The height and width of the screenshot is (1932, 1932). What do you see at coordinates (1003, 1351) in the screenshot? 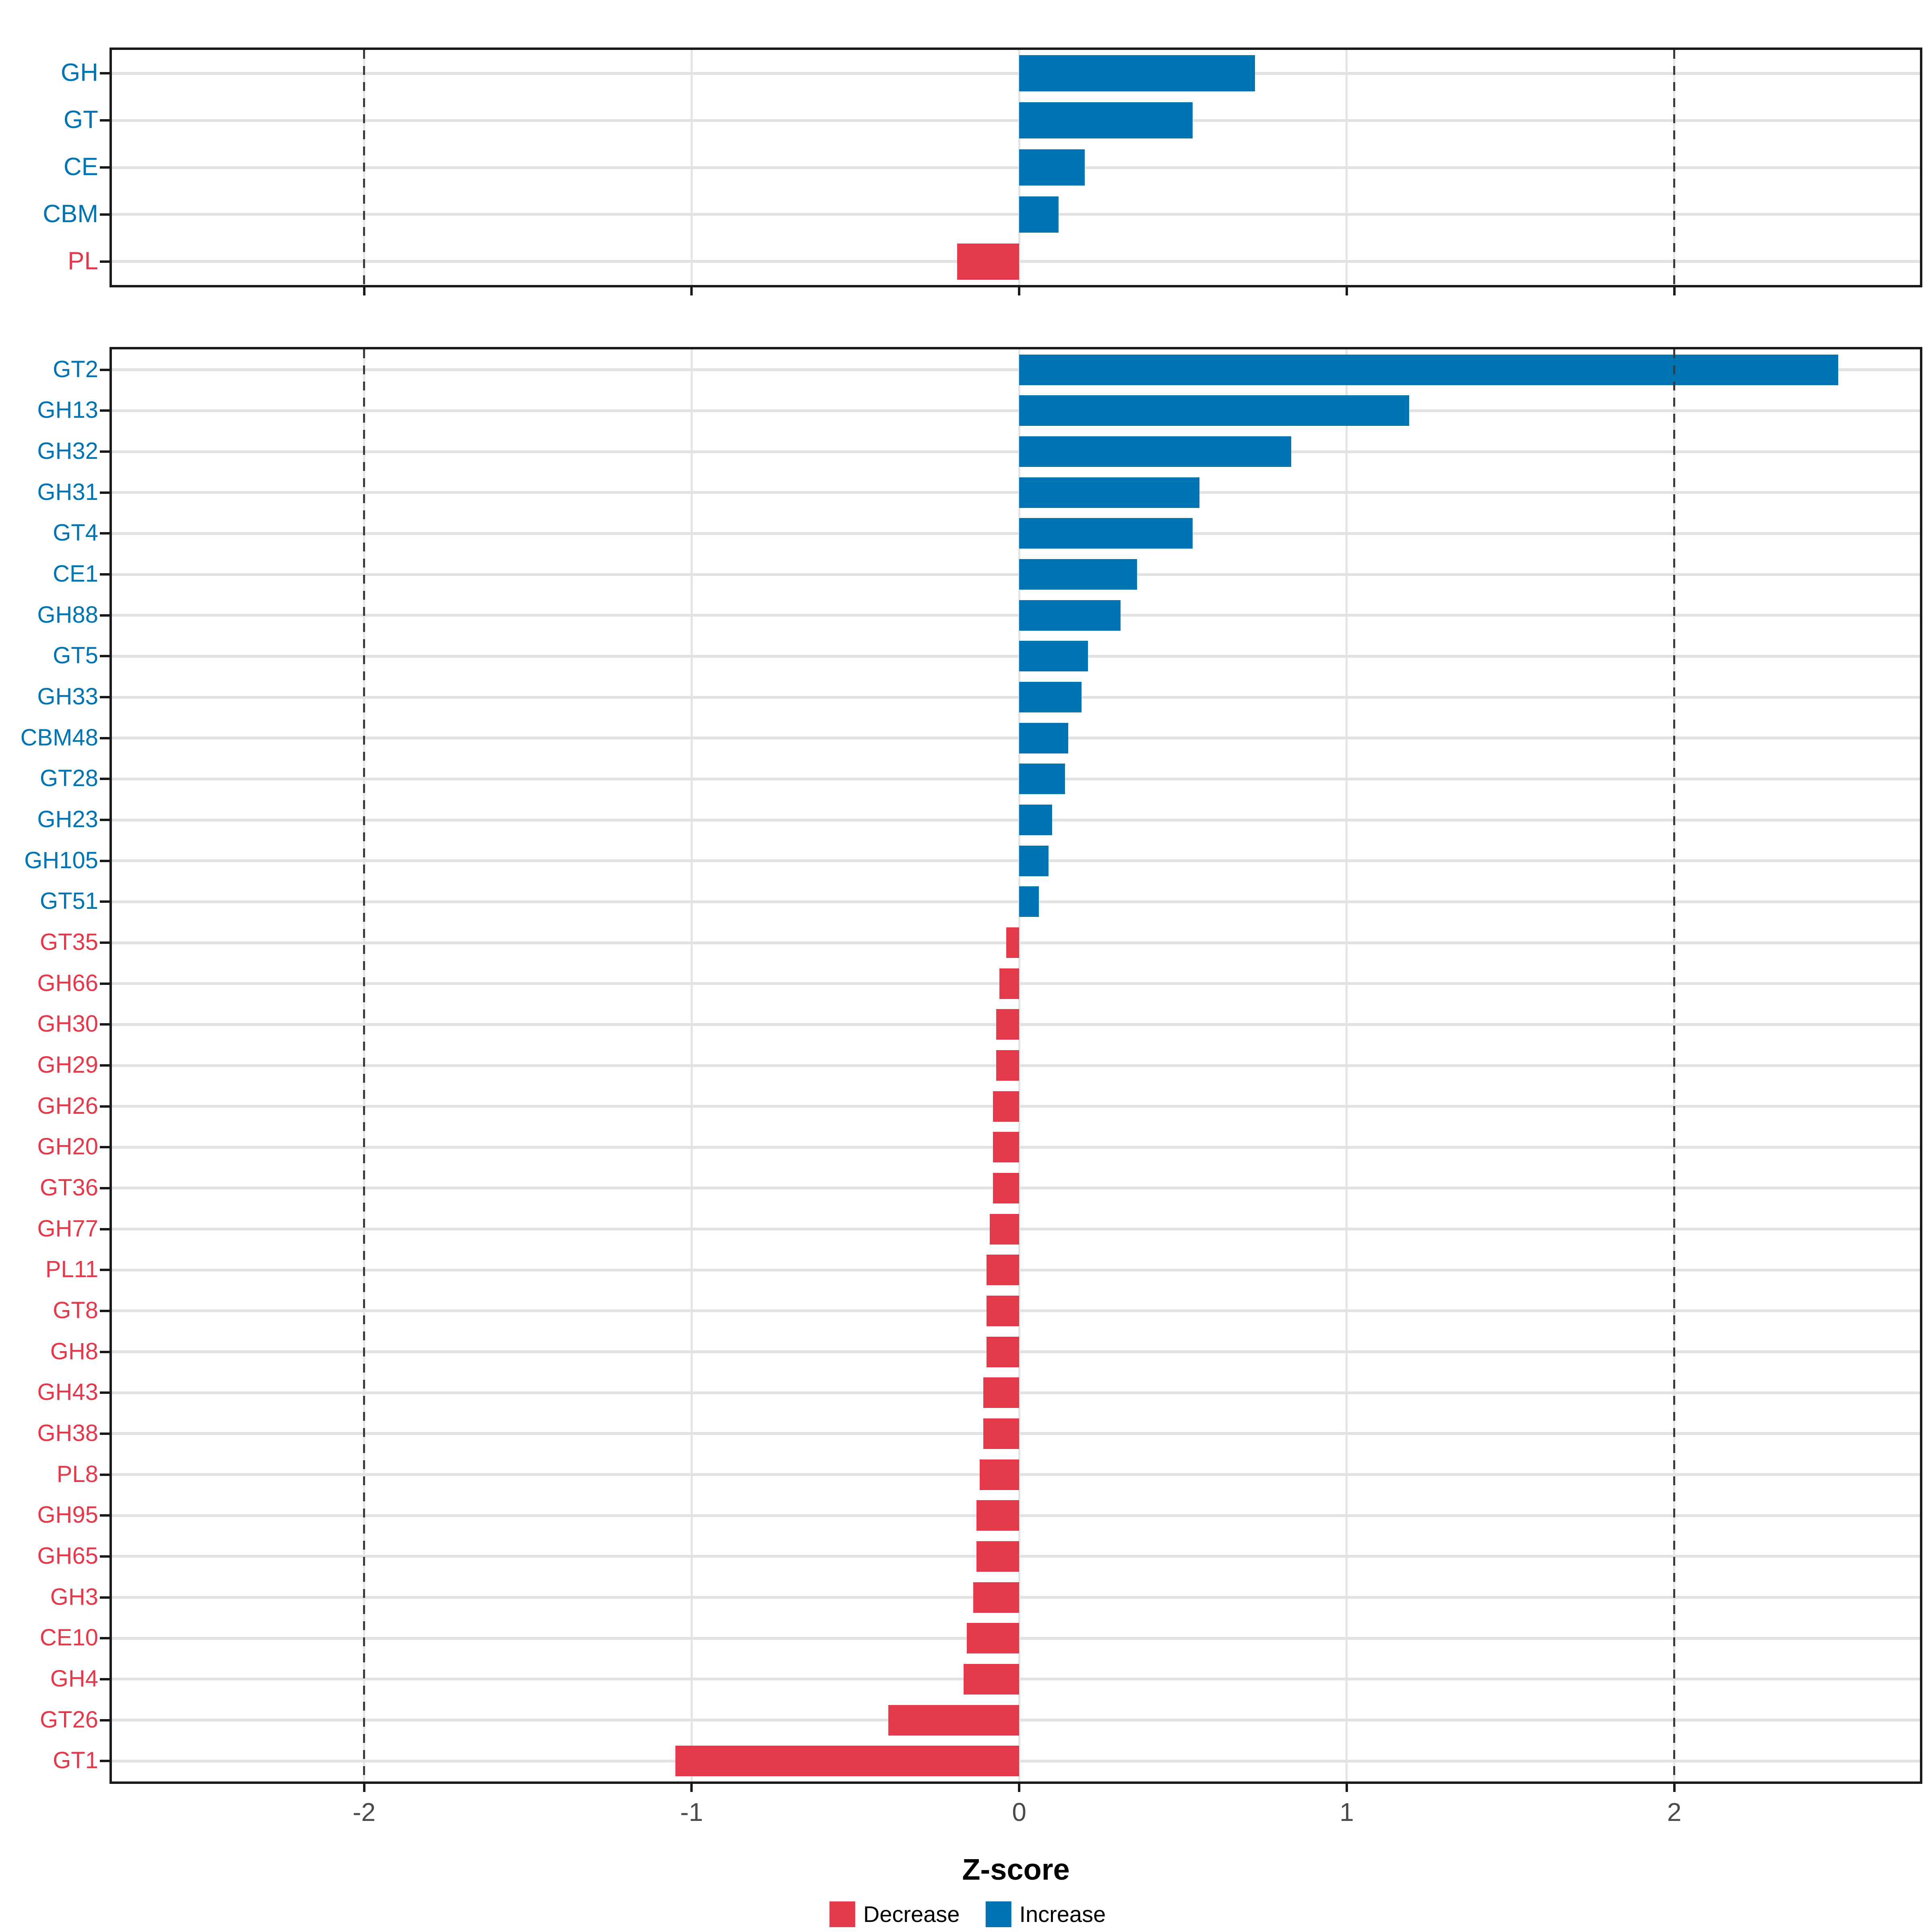
I see `bar-gh8` at bounding box center [1003, 1351].